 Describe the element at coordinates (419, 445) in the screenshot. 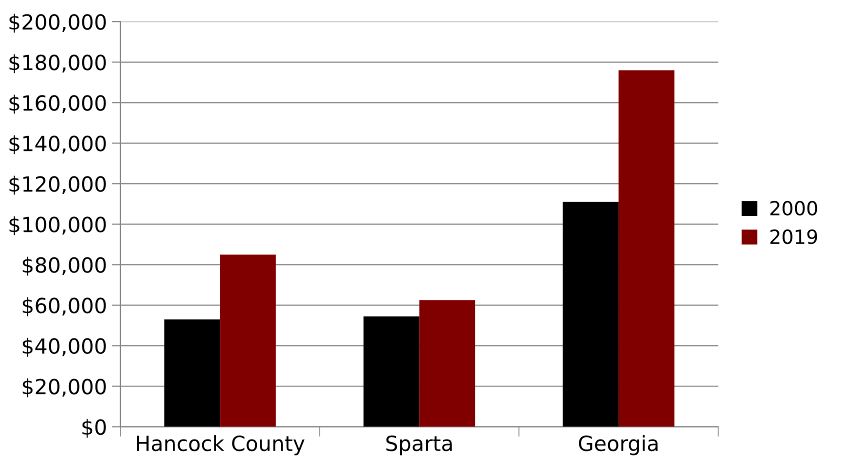

I see `x-tick-label: Sparta` at that location.